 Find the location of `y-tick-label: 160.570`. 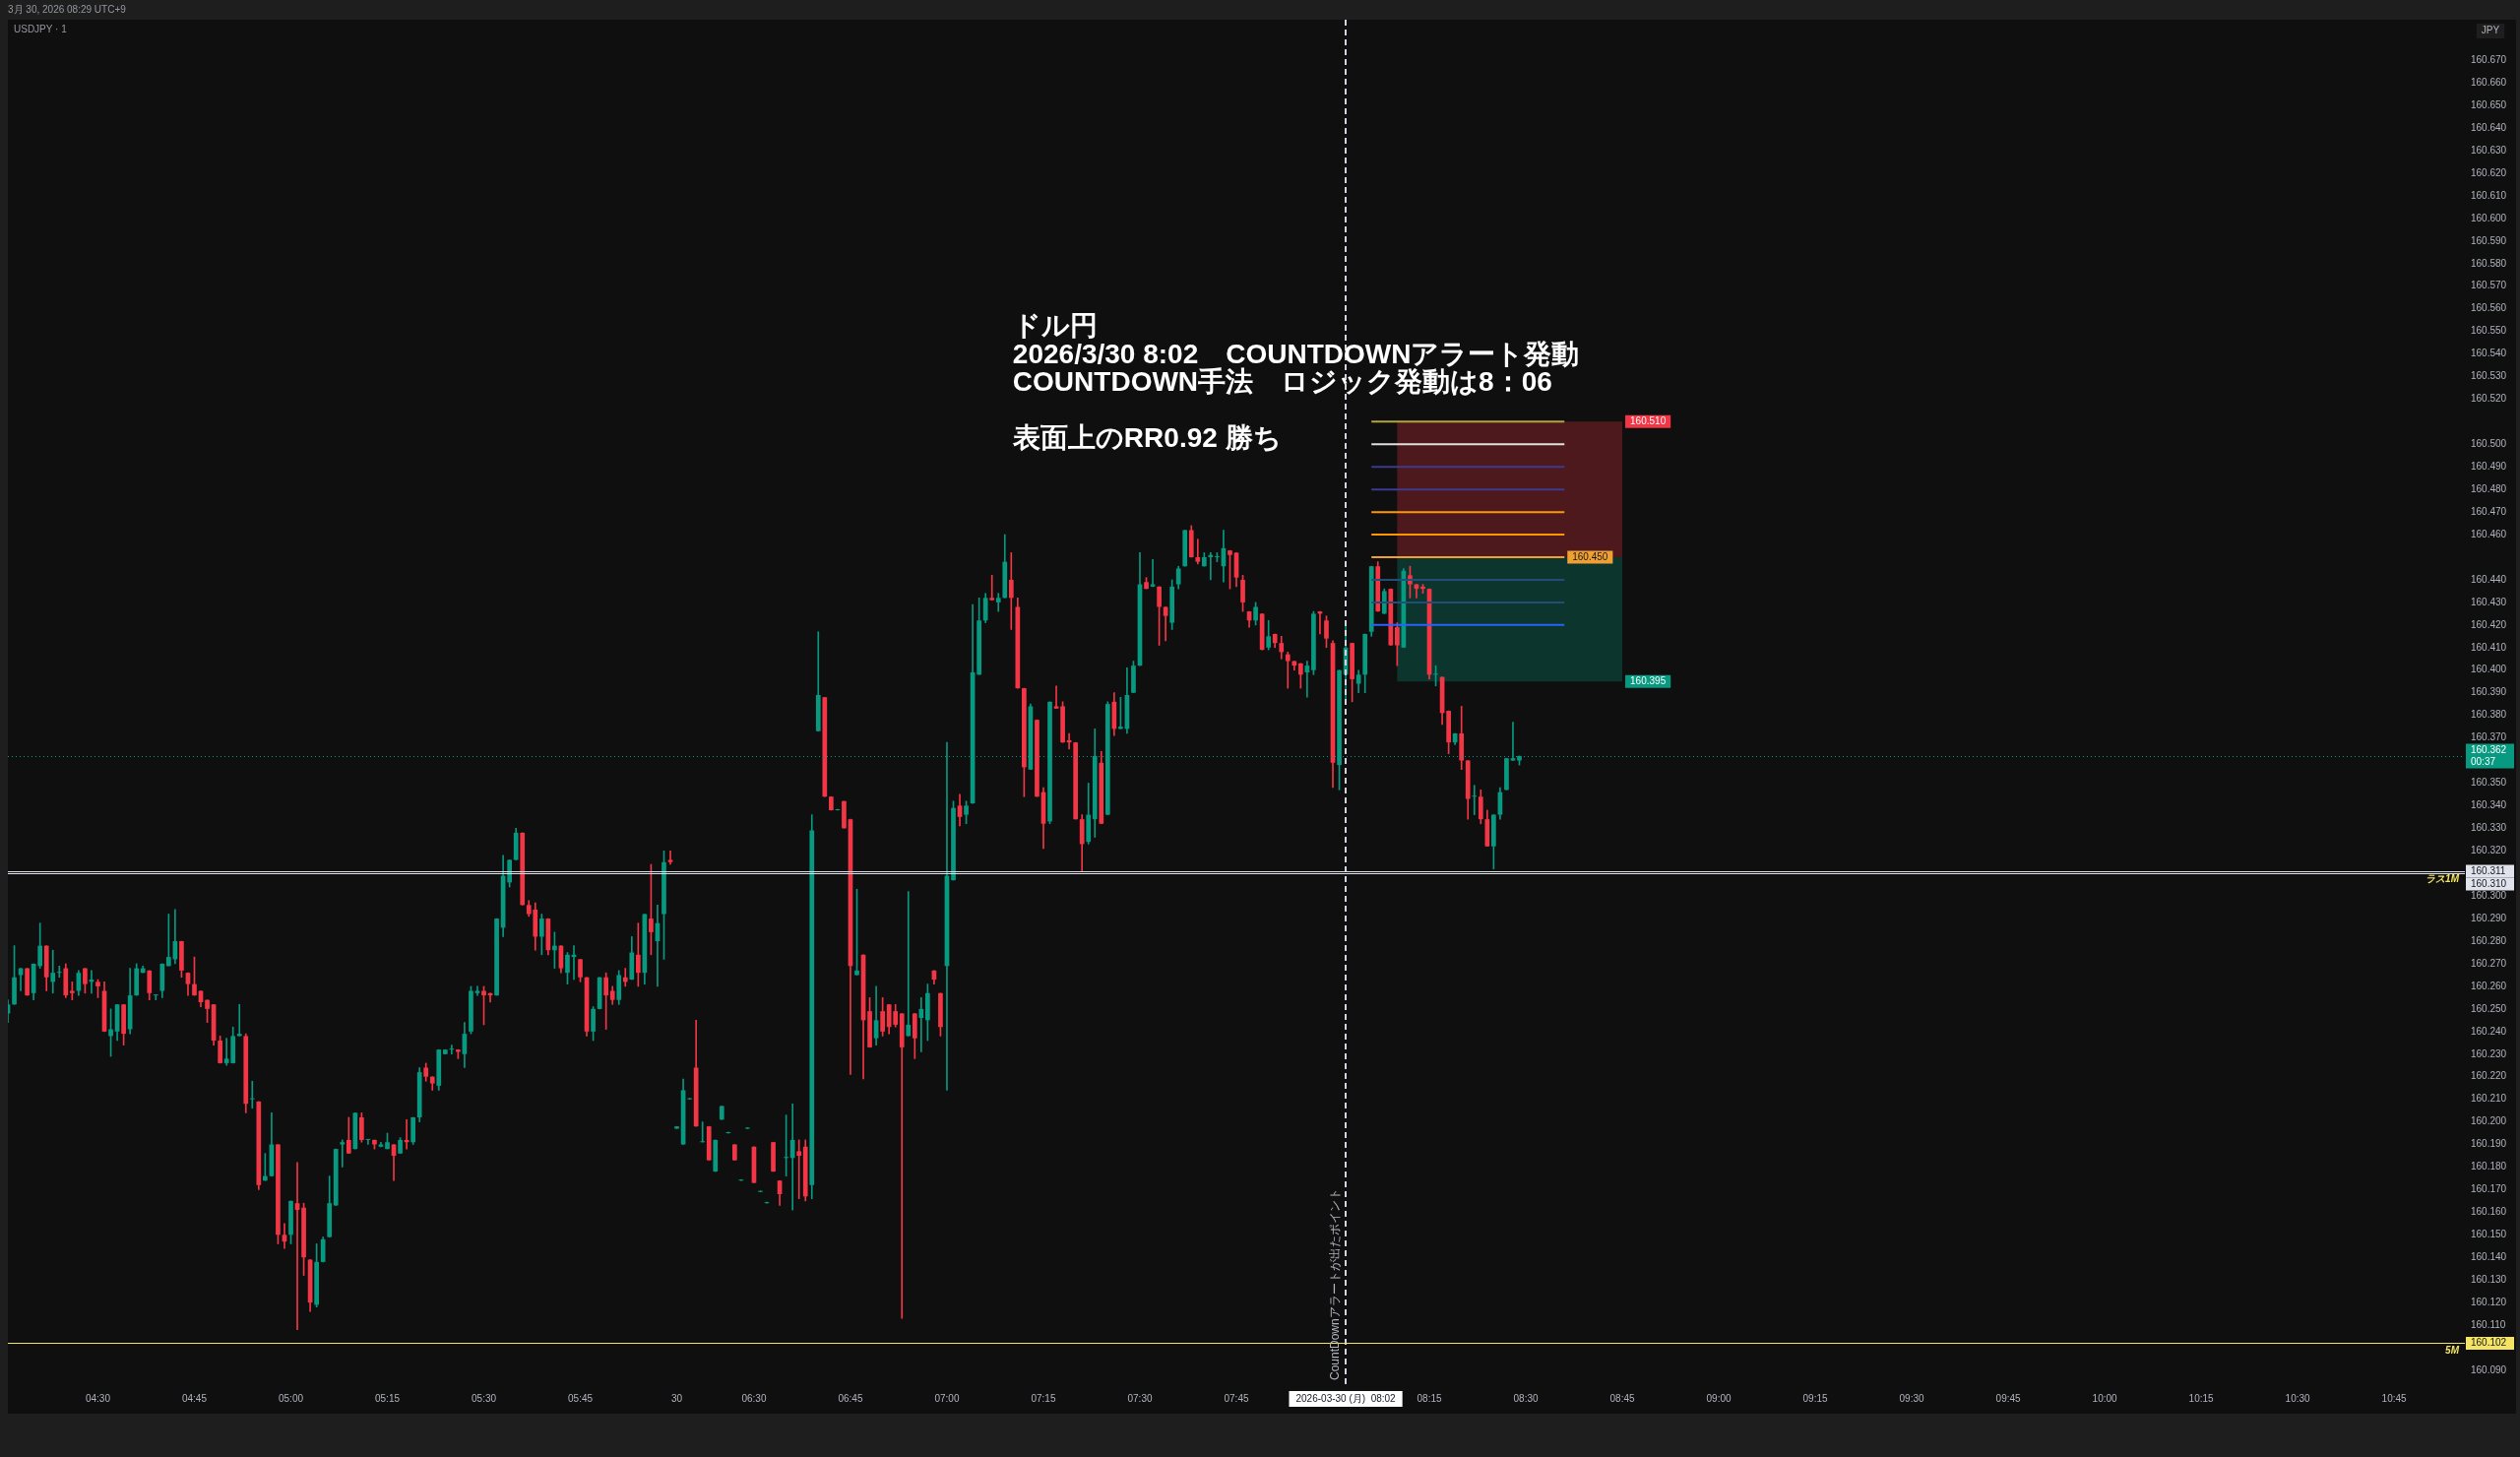

y-tick-label: 160.570 is located at coordinates (2489, 285).